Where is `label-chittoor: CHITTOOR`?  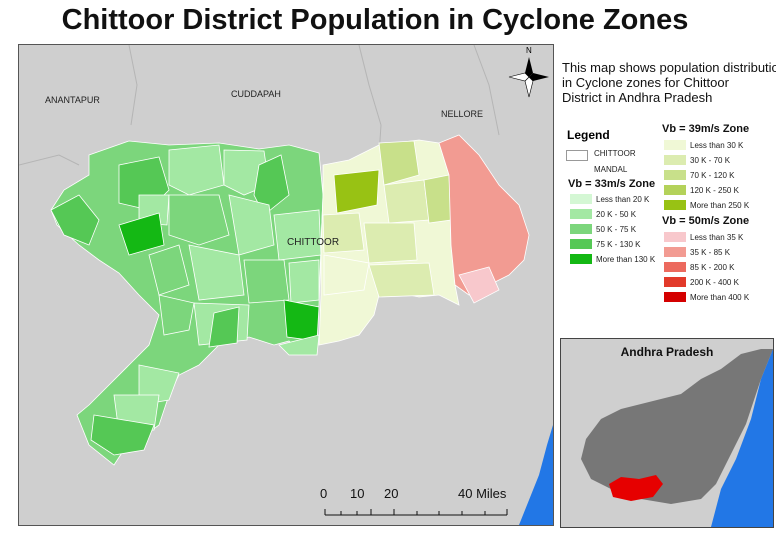 label-chittoor: CHITTOOR is located at coordinates (313, 242).